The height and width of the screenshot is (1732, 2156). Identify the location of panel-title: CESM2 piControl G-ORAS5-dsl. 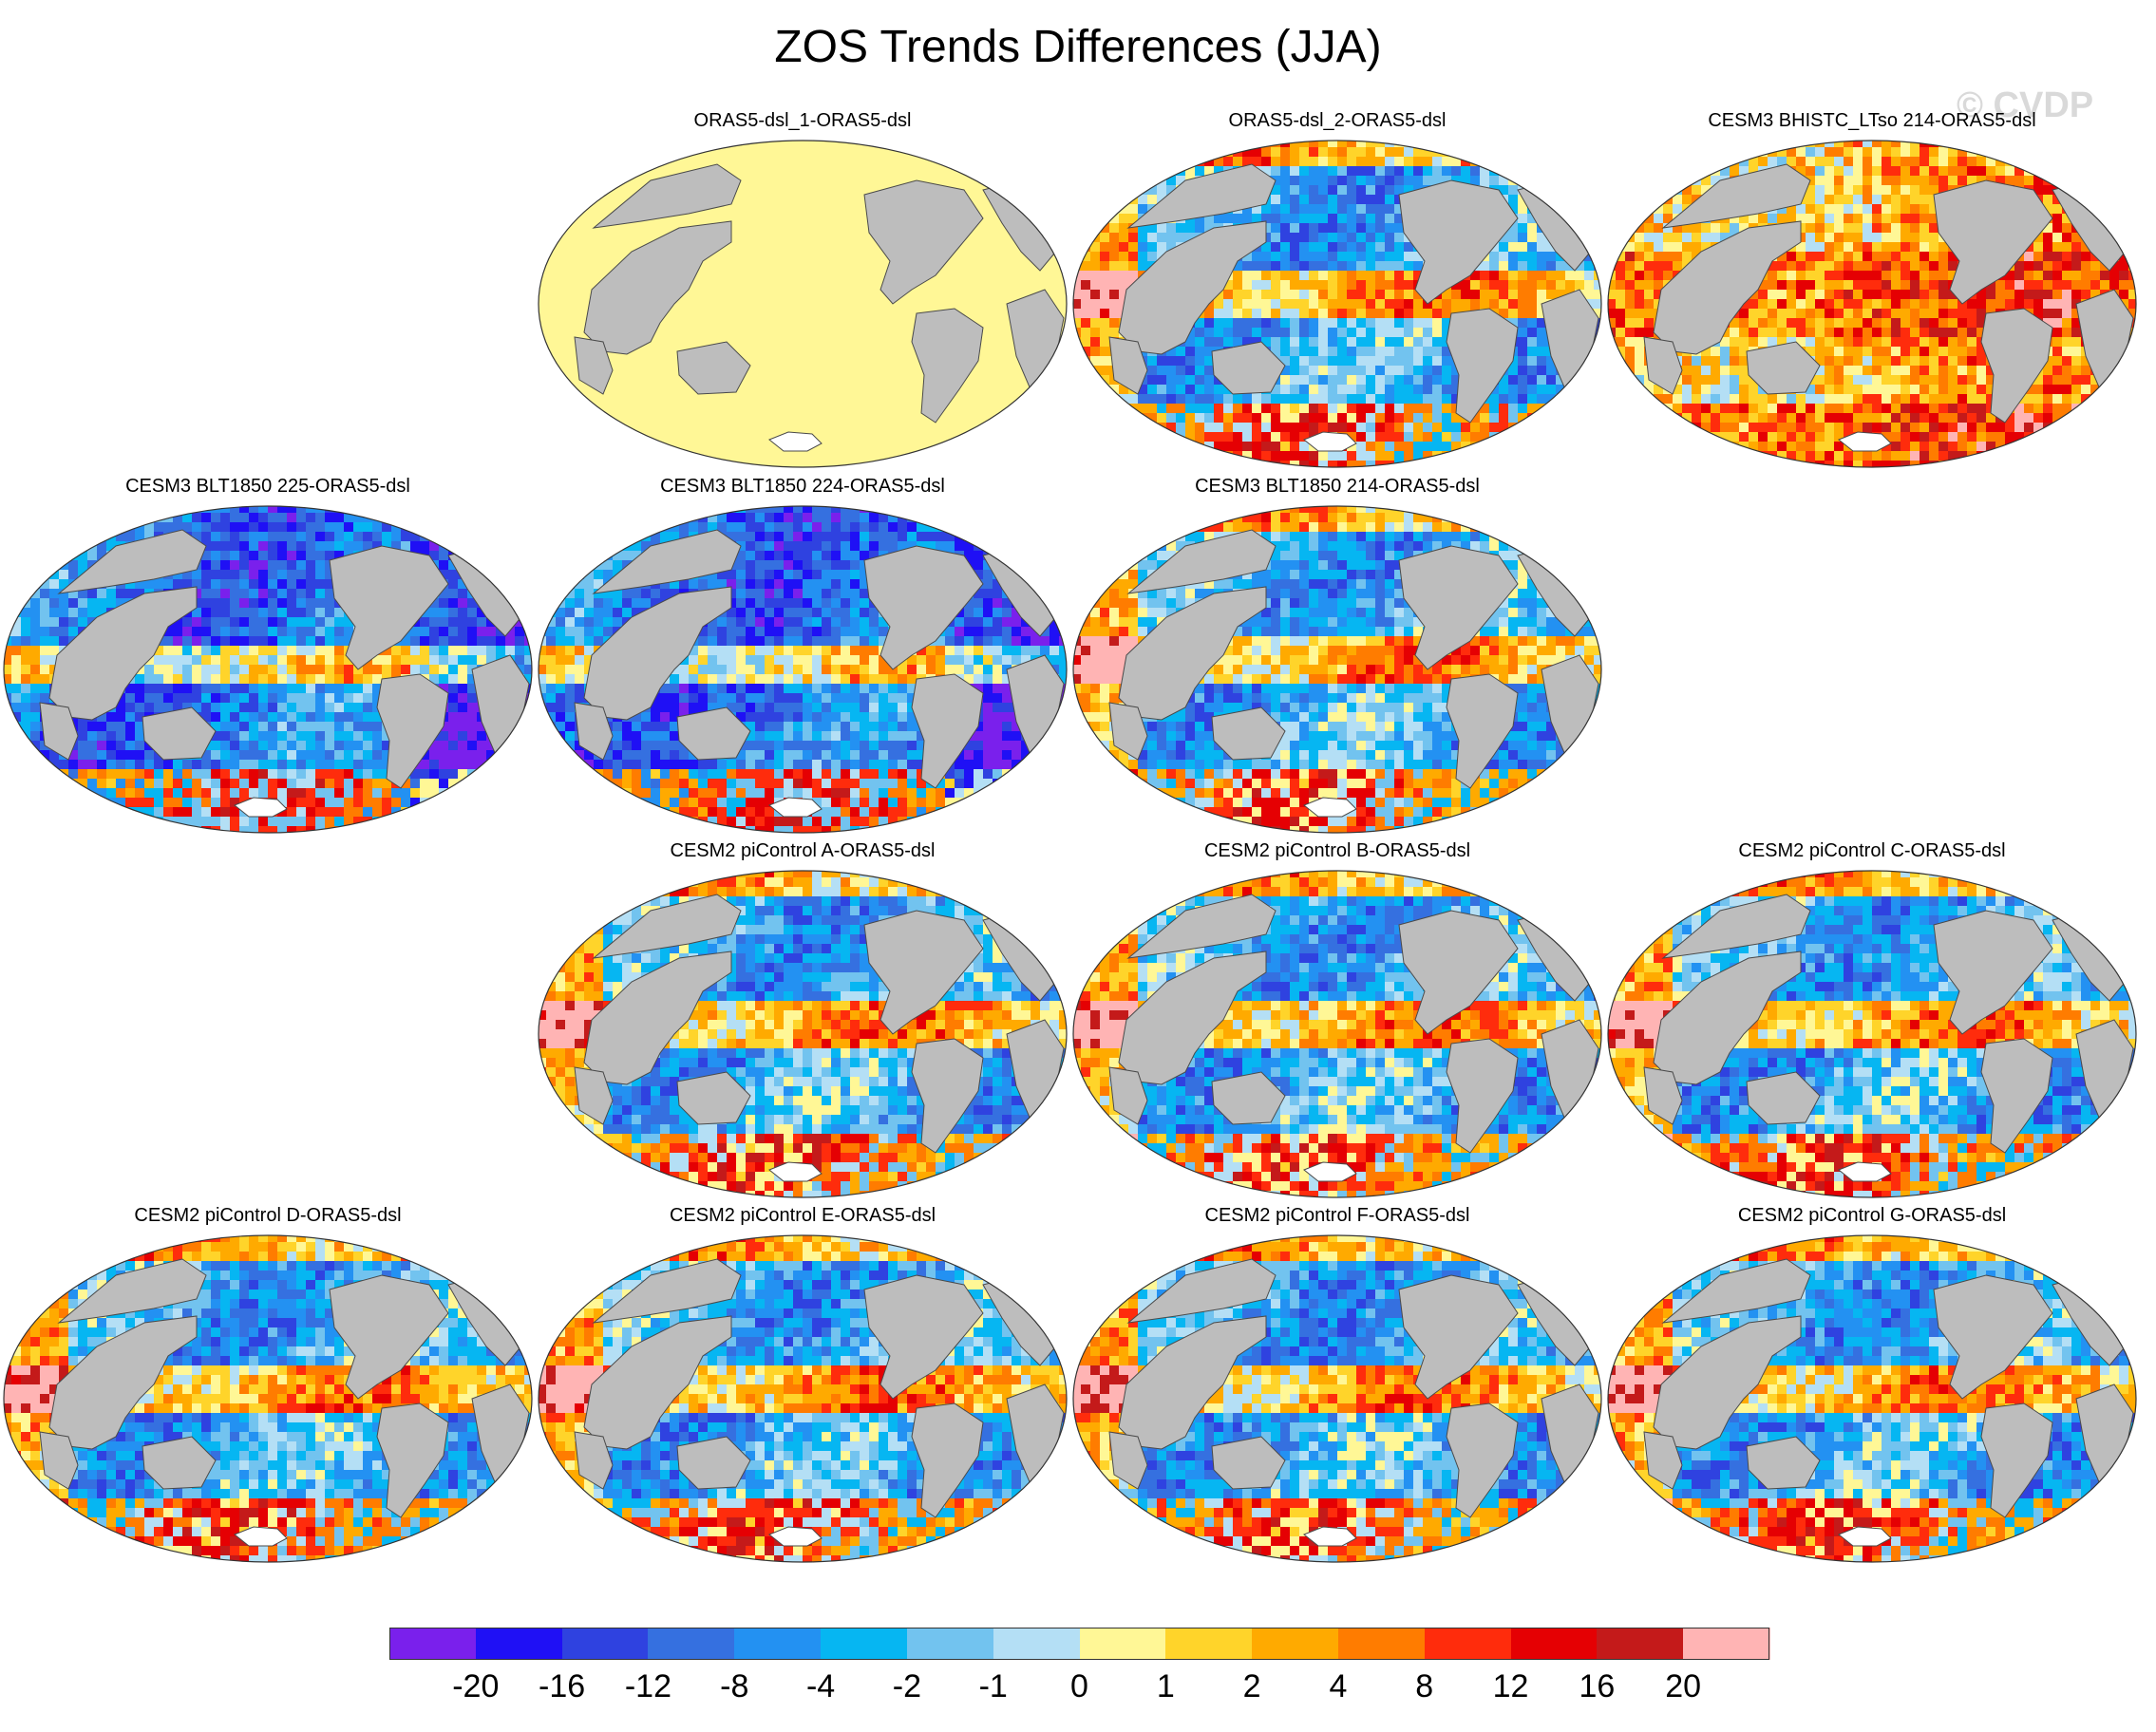
(1872, 1215).